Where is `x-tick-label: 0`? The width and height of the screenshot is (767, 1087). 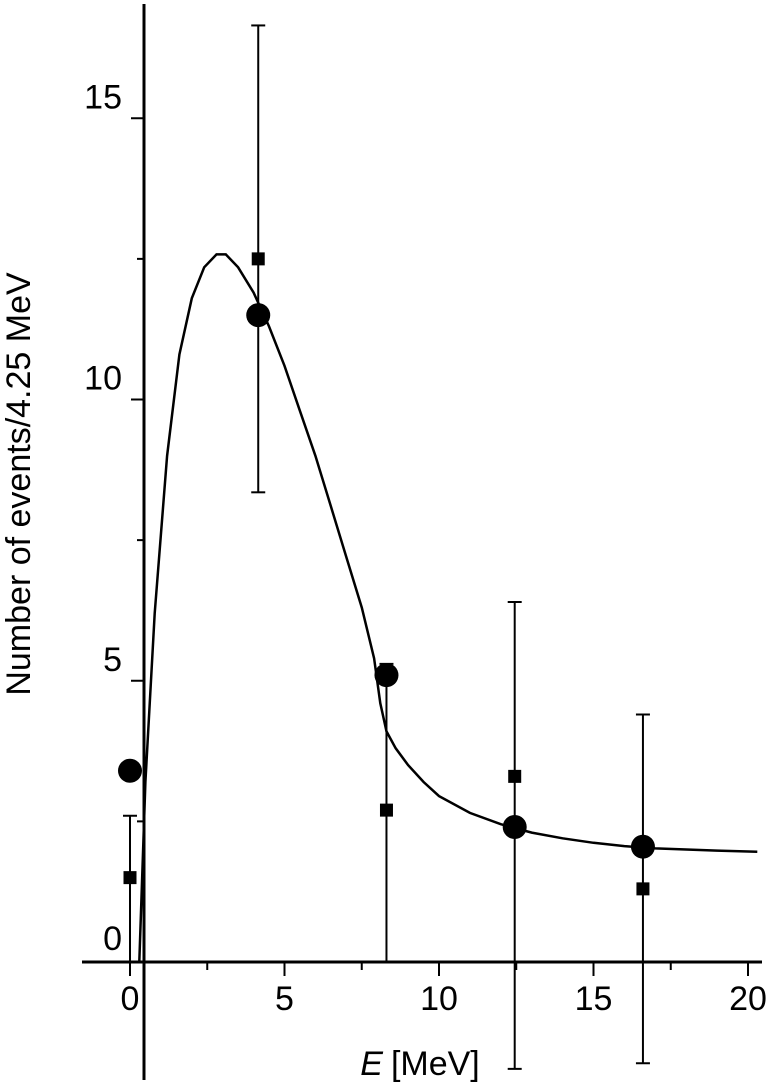 x-tick-label: 0 is located at coordinates (130, 999).